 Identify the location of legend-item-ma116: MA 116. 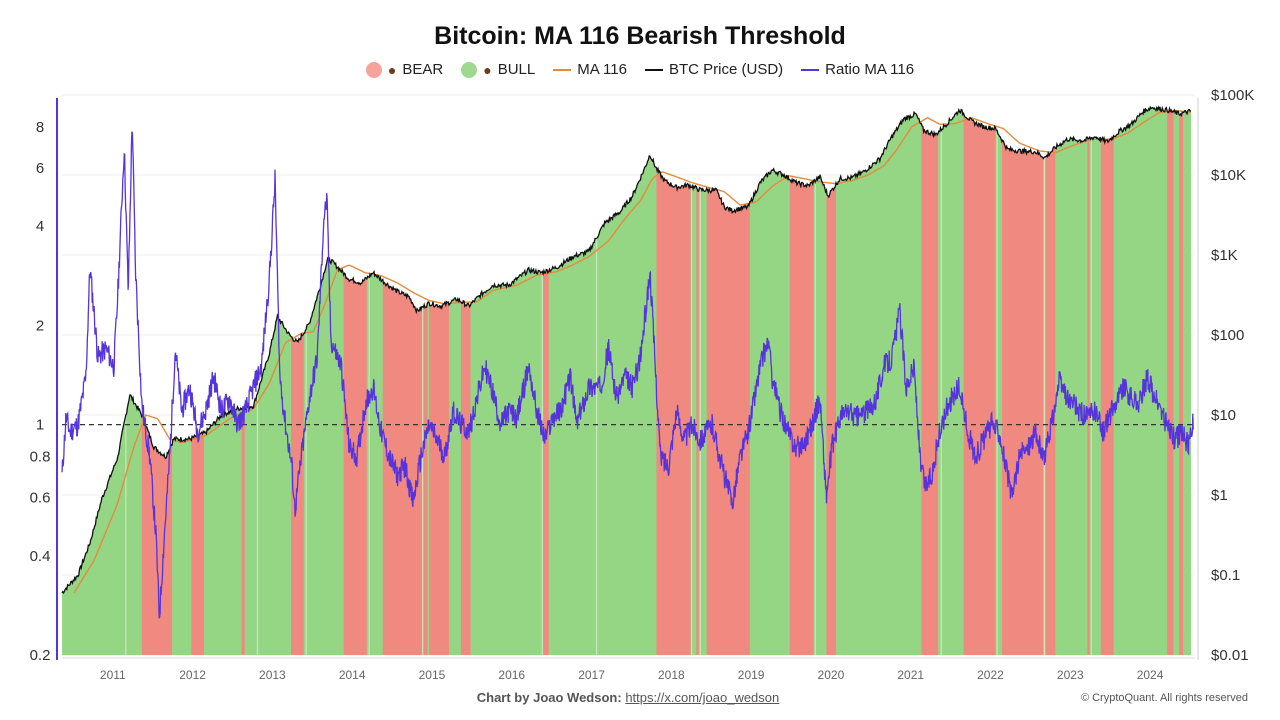
(590, 69).